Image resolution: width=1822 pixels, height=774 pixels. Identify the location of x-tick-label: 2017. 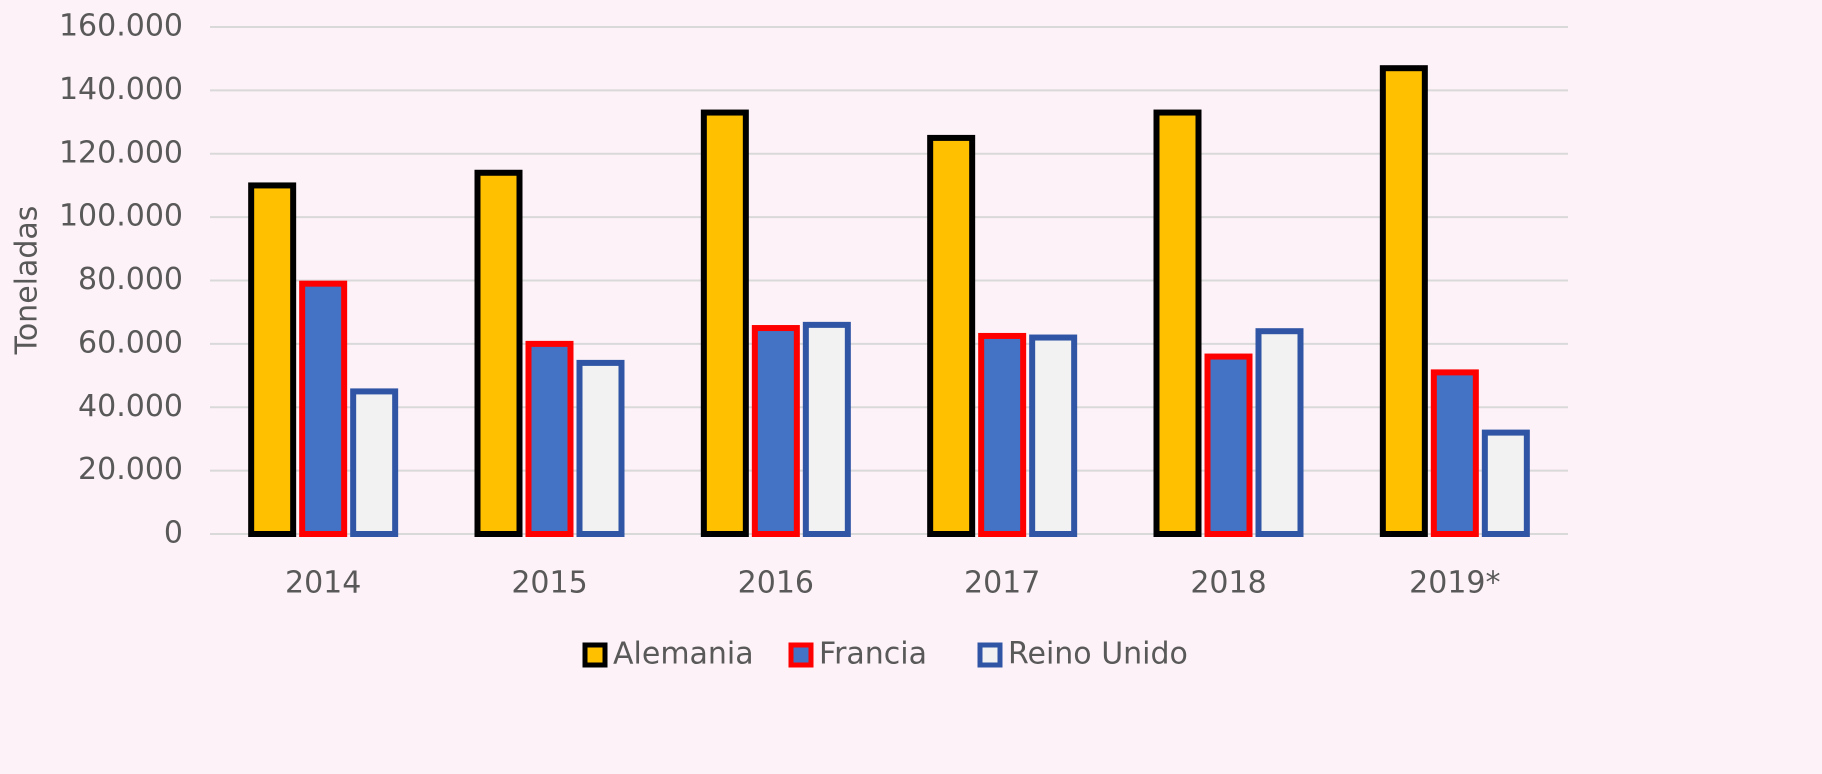
(1002, 583).